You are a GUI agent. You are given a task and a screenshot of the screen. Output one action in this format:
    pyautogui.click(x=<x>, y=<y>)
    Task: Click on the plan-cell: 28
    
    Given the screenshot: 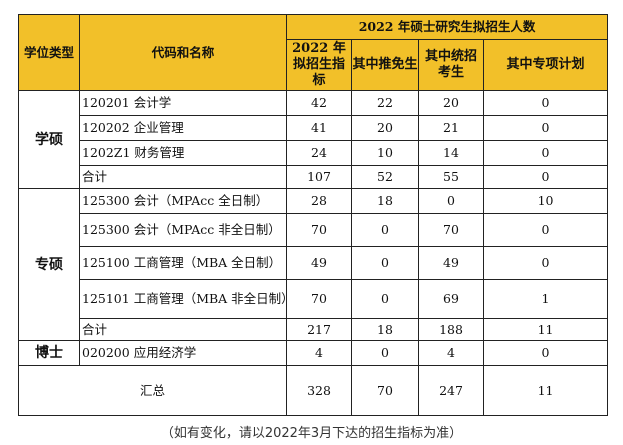 What is the action you would take?
    pyautogui.click(x=319, y=201)
    